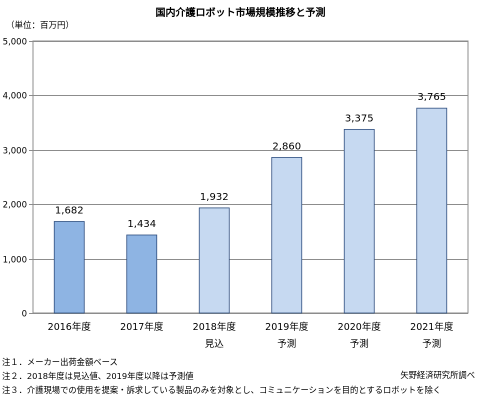  Describe the element at coordinates (360, 327) in the screenshot. I see `category-label: 2020年度` at that location.